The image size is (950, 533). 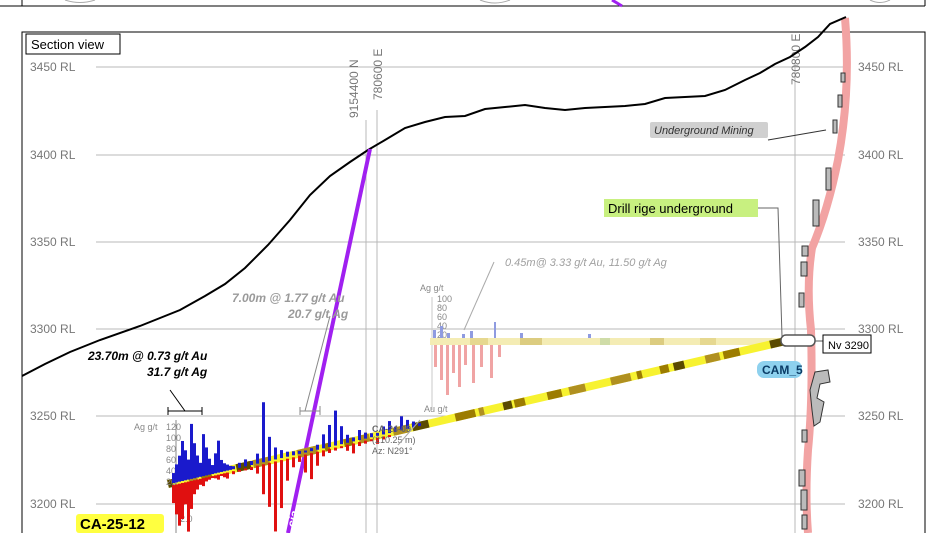 I want to click on hole-ca-24-09-length: (210.25 m), so click(x=394, y=440).